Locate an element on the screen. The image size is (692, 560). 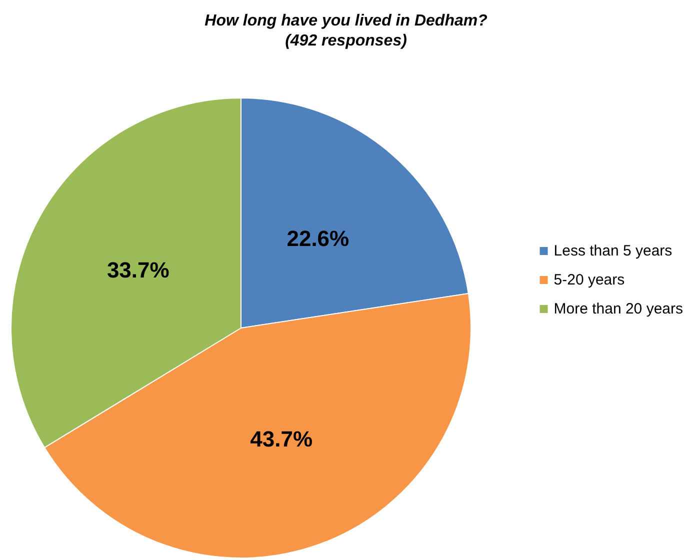
chart-title: How long have you lived in Dedham? is located at coordinates (346, 21).